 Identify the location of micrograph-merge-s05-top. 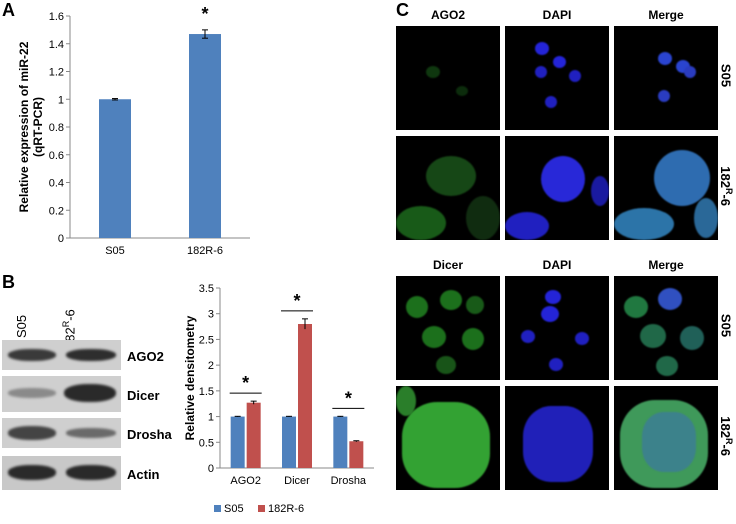
(666, 78).